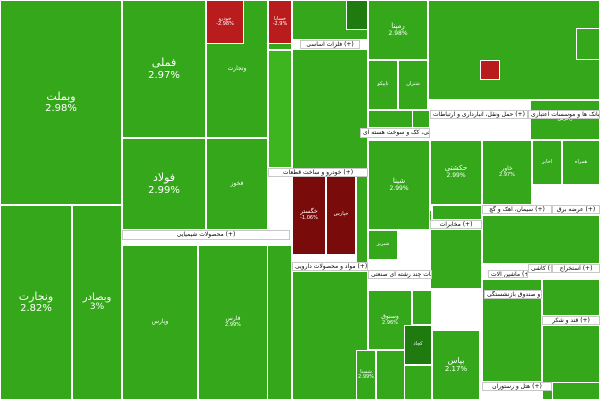 The image size is (600, 400). Describe the element at coordinates (366, 371) in the screenshot. I see `cell-symbol: شستا` at that location.